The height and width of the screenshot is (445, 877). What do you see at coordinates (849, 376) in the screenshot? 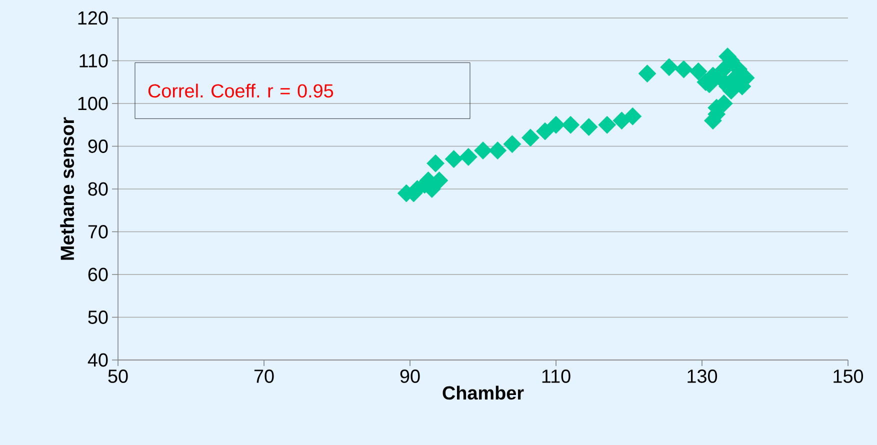
I see `x-tick-label: 150` at bounding box center [849, 376].